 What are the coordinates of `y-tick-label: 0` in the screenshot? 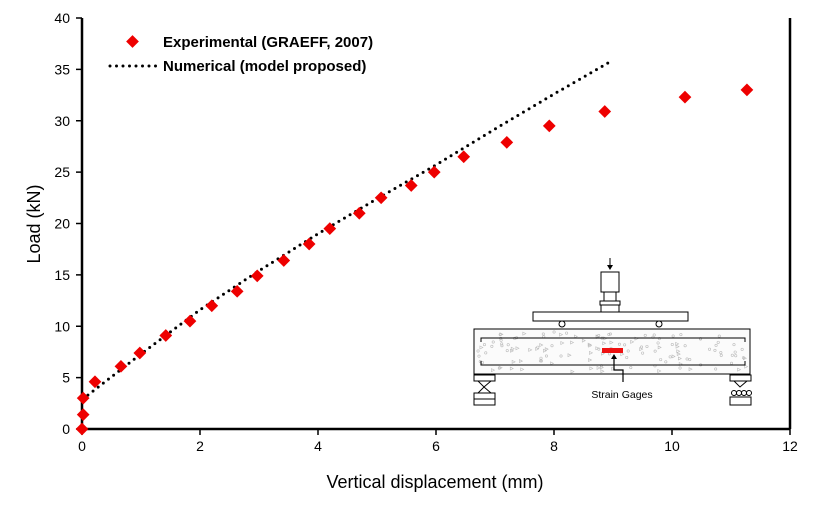 It's located at (66, 429).